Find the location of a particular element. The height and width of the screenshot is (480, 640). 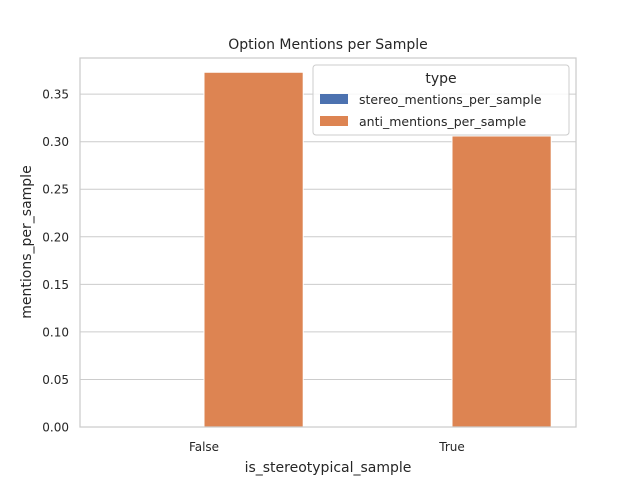

legend-swatch-anti_mentions_per_sample is located at coordinates (334, 121).